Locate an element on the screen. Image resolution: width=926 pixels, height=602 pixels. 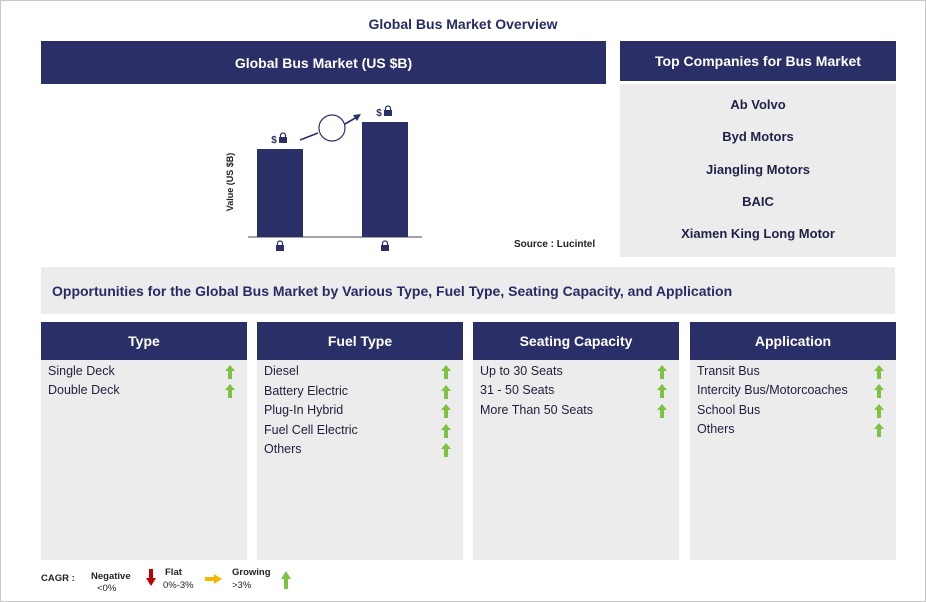
segment-item: Transit Bus is located at coordinates (728, 371).